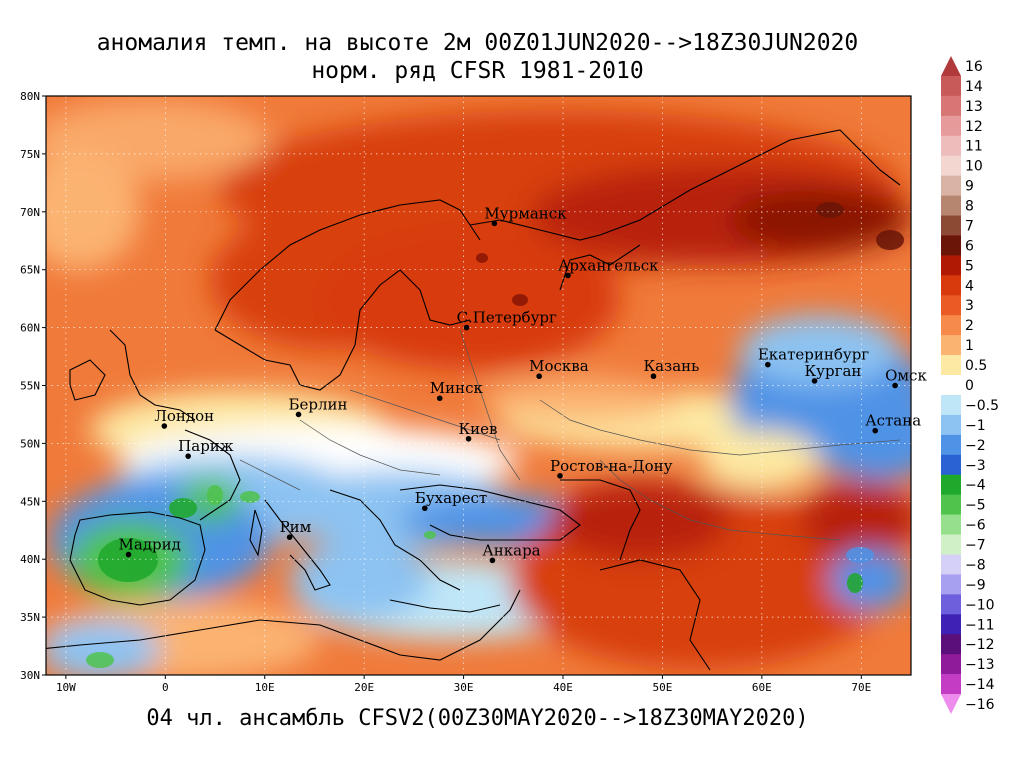  I want to click on city-label: Рим, so click(296, 527).